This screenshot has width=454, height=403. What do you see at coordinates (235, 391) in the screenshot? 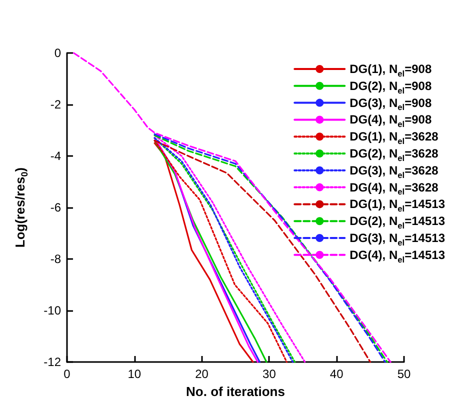
I see `x-axis-title: No. of iterations` at bounding box center [235, 391].